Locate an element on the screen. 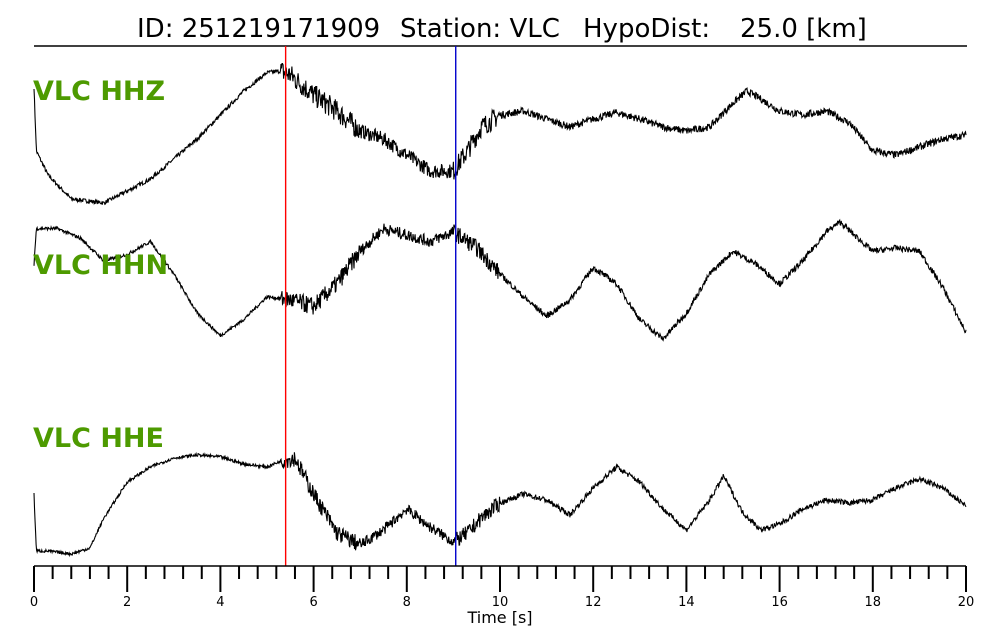 The image size is (1000, 640). x-tick-label: 12 is located at coordinates (593, 602).